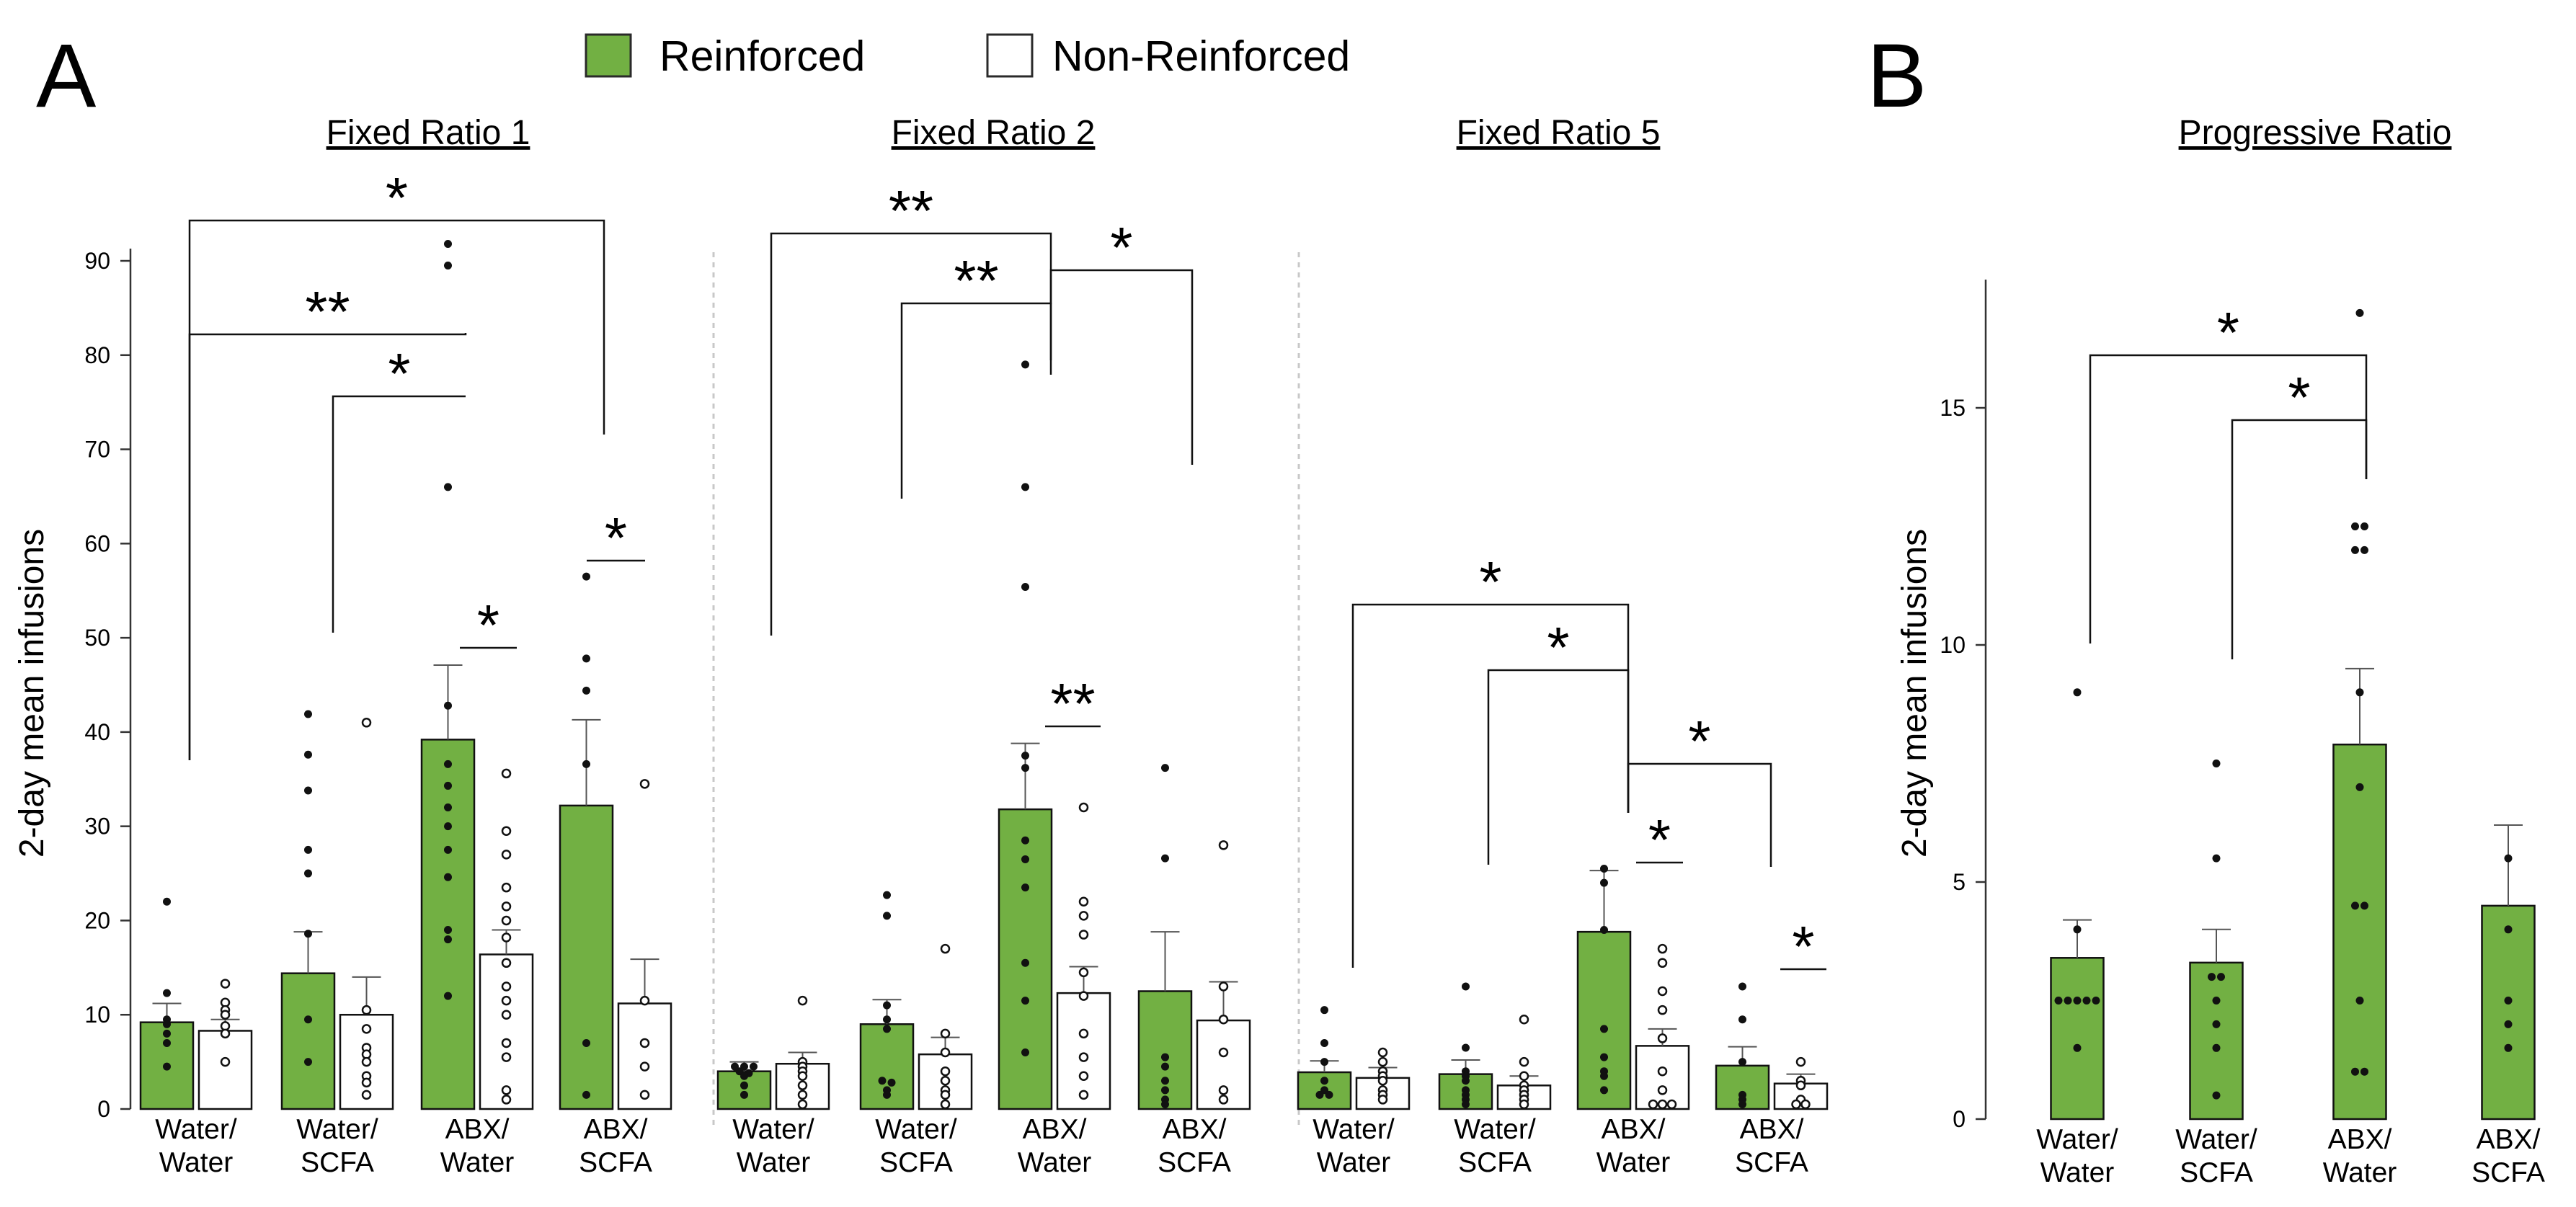 The height and width of the screenshot is (1207, 2576). What do you see at coordinates (608, 55) in the screenshot?
I see `legend-swatch-reinforced` at bounding box center [608, 55].